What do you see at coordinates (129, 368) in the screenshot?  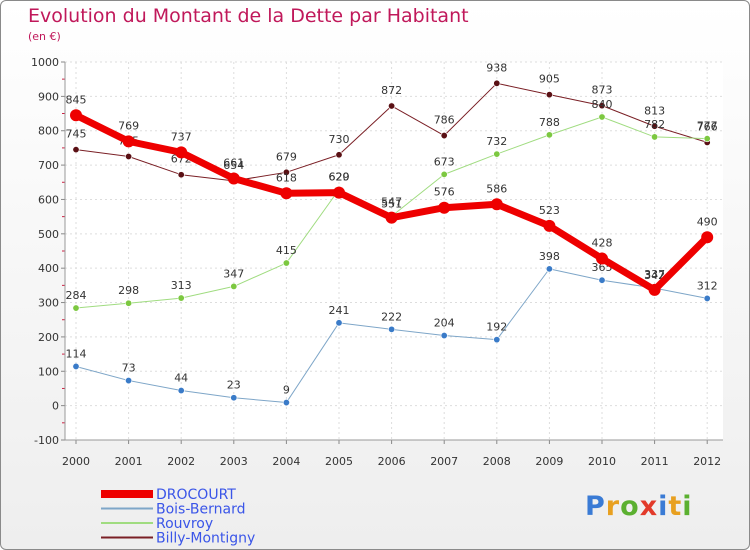 I see `data-label-bois-bernard: 73` at bounding box center [129, 368].